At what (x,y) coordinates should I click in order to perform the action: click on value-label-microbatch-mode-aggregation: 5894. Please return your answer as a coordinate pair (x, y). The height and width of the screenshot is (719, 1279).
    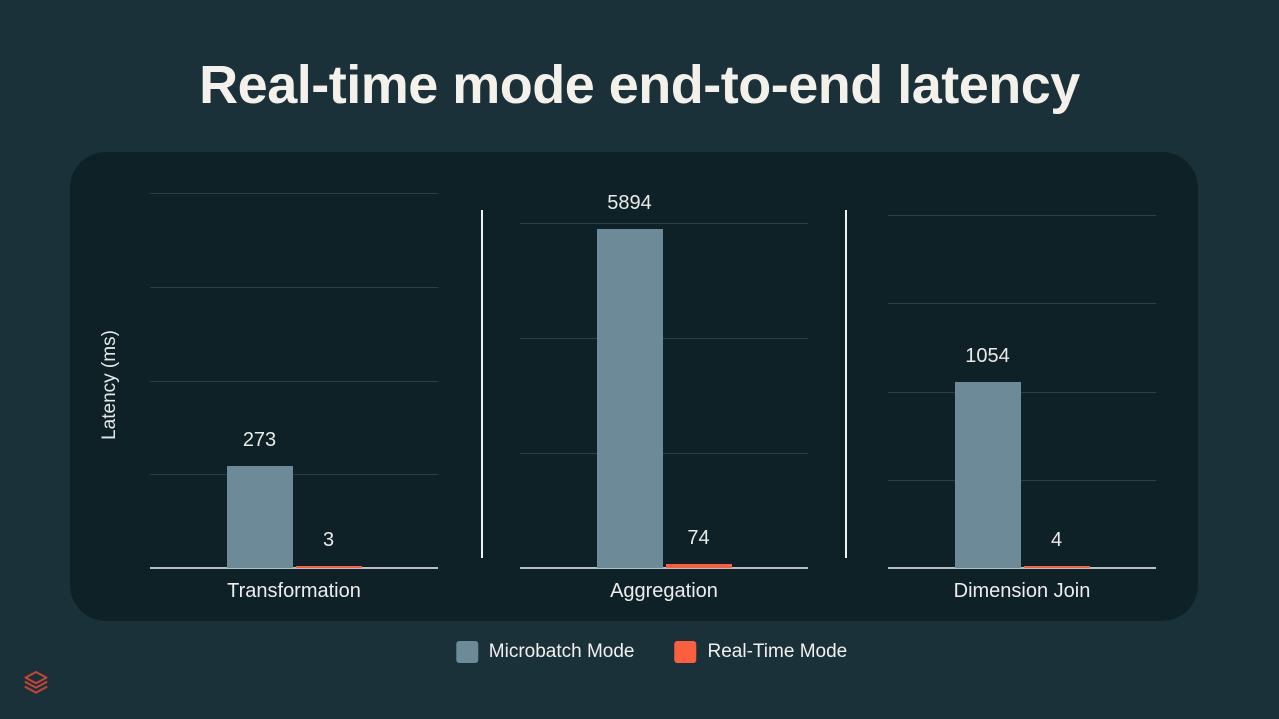
    Looking at the image, I should click on (629, 203).